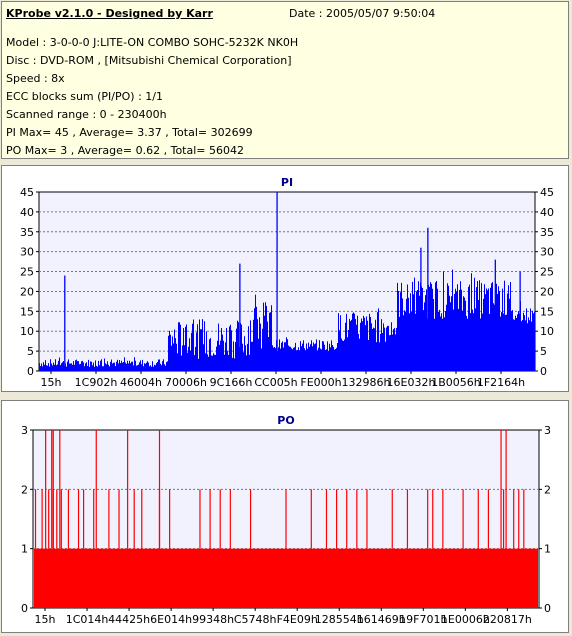  I want to click on x-tick-label: 6E014h, so click(171, 619).